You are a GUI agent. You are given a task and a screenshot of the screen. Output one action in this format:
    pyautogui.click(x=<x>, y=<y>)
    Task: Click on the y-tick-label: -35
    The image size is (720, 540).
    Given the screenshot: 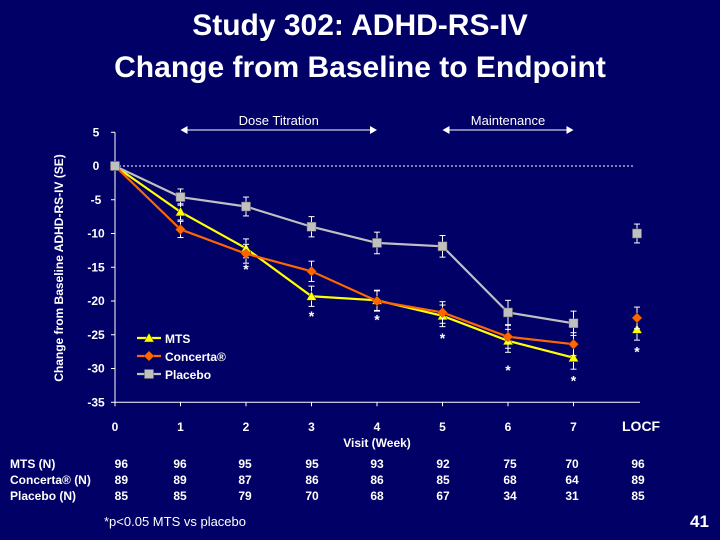 What is the action you would take?
    pyautogui.click(x=96, y=402)
    